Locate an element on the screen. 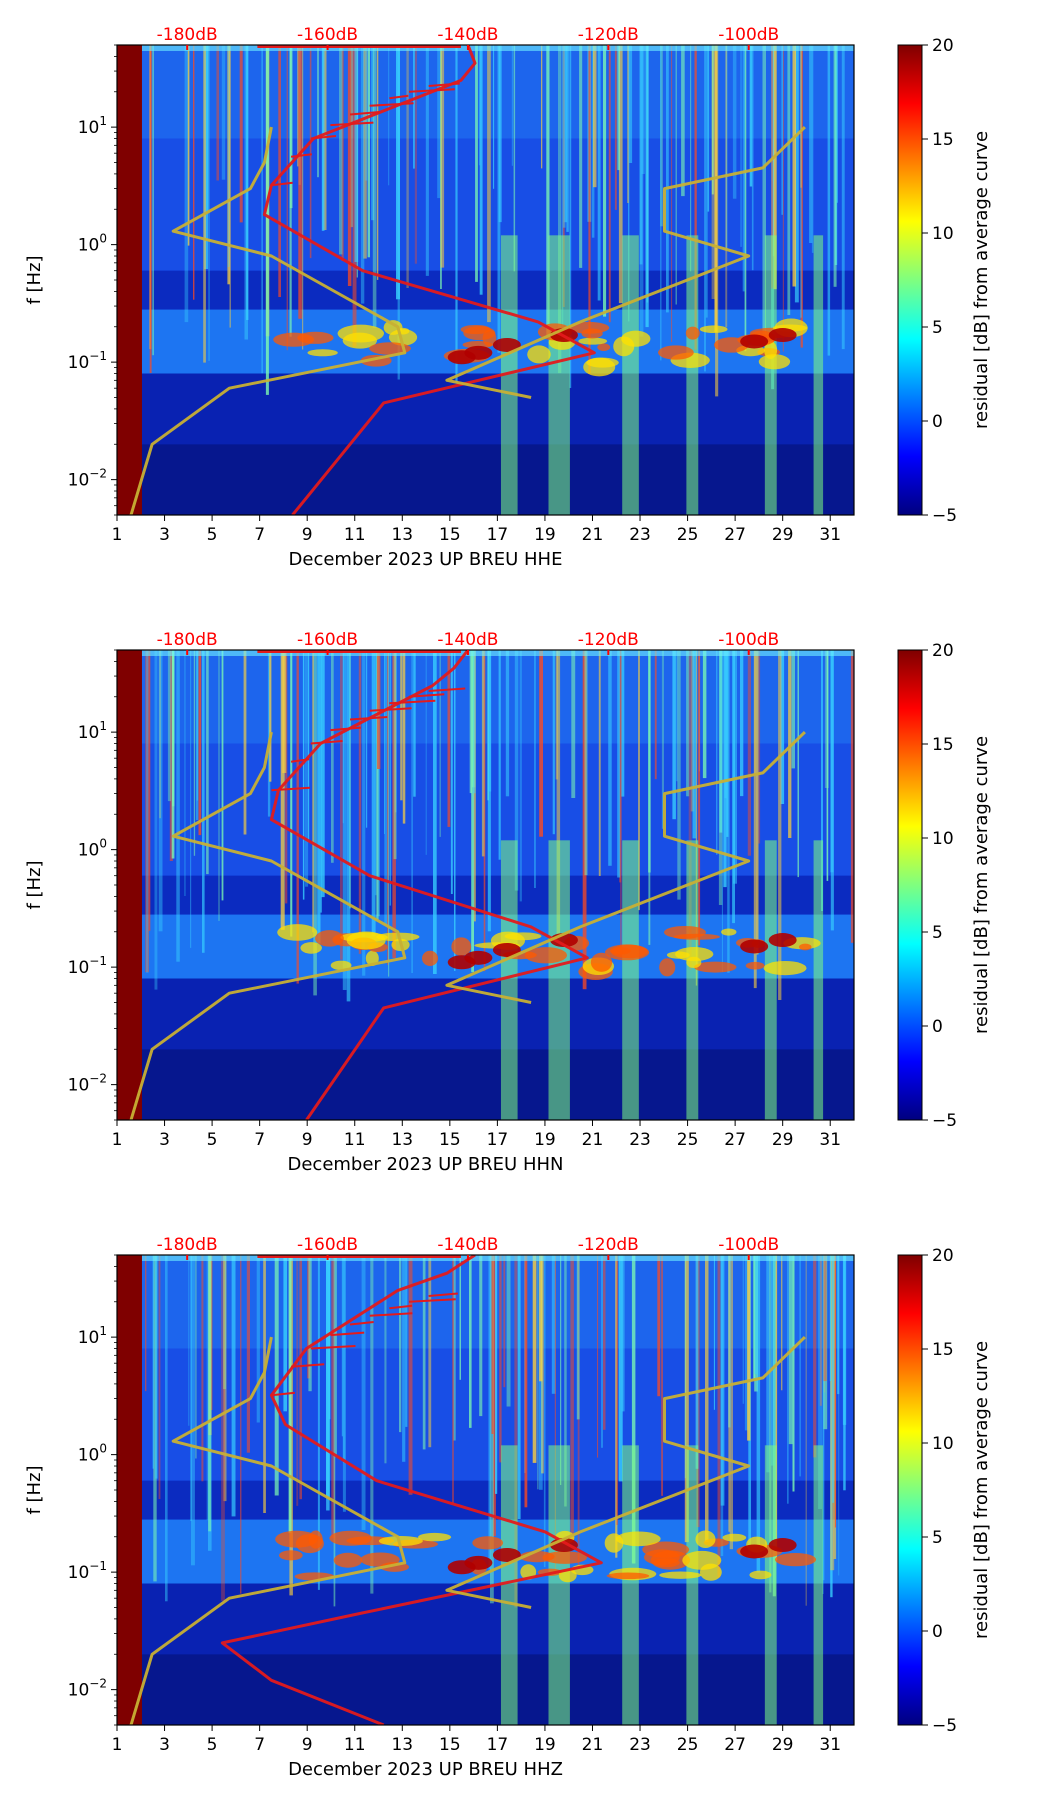  y-tick-label: 10⁰ is located at coordinates (92, 849).